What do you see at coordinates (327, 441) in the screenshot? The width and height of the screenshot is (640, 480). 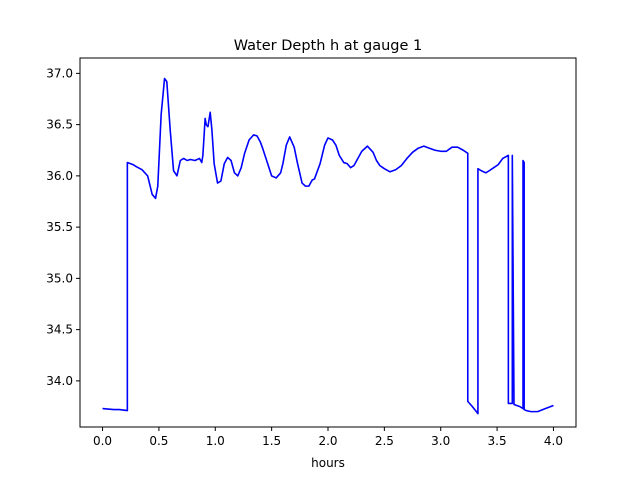 I see `x-tick-label: 2.0` at bounding box center [327, 441].